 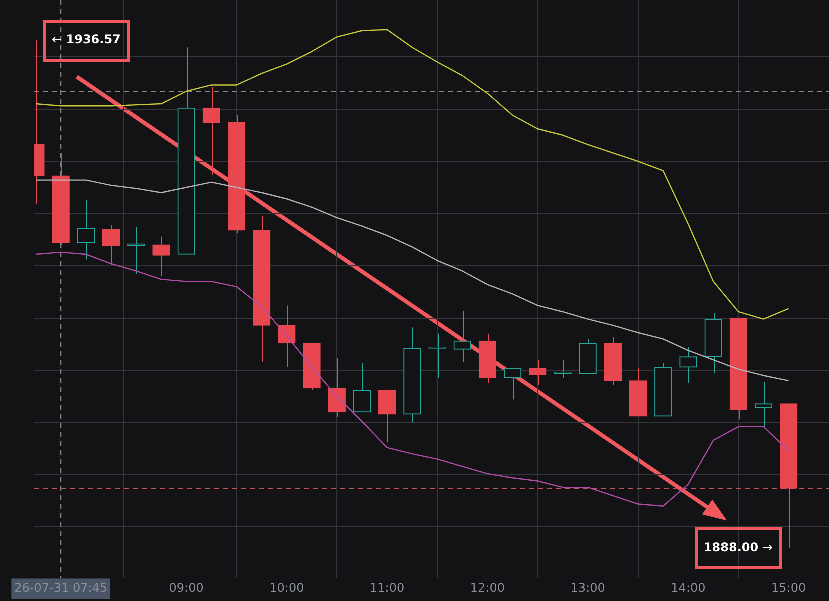 I want to click on x-tick-label: 26-07-31 07:45, so click(x=61, y=587).